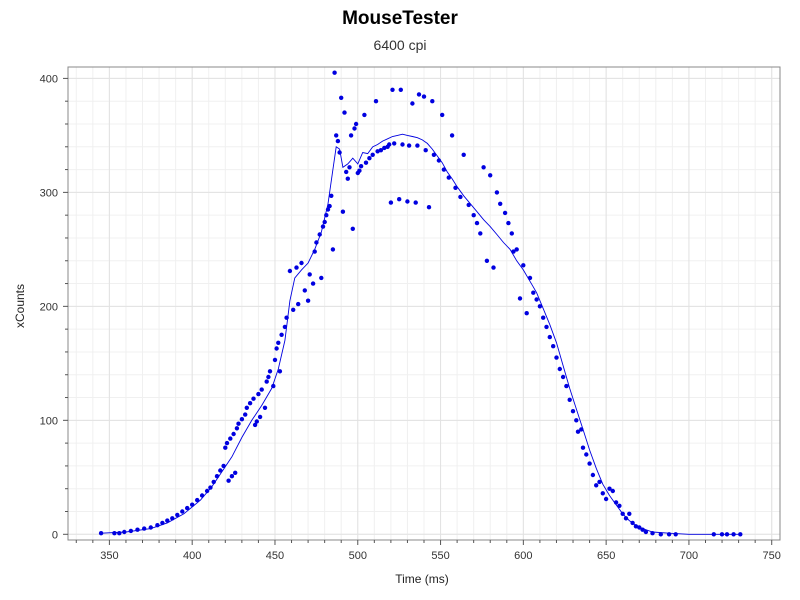  I want to click on y-tick-label: 300, so click(49, 193).